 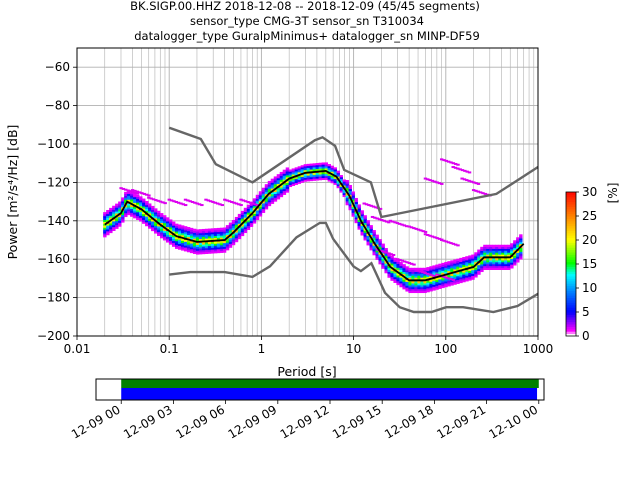 I want to click on timeline-tick-label: 12-09 12, so click(x=305, y=421).